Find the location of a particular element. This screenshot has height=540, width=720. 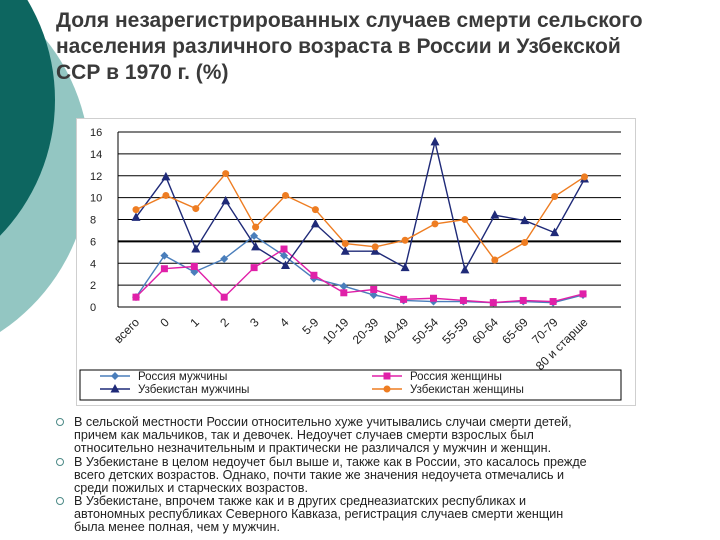

legend-item: Узбекистан женщины is located at coordinates (448, 390).